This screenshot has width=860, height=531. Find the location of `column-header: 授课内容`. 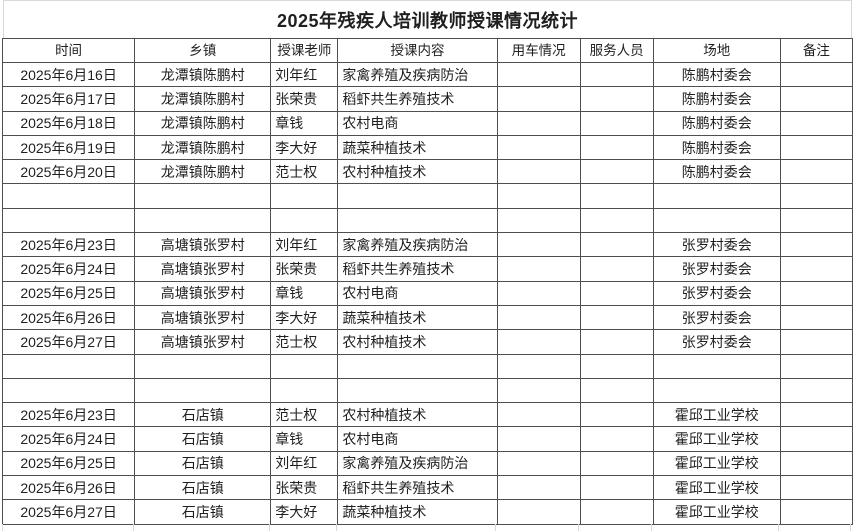

column-header: 授课内容 is located at coordinates (417, 50).